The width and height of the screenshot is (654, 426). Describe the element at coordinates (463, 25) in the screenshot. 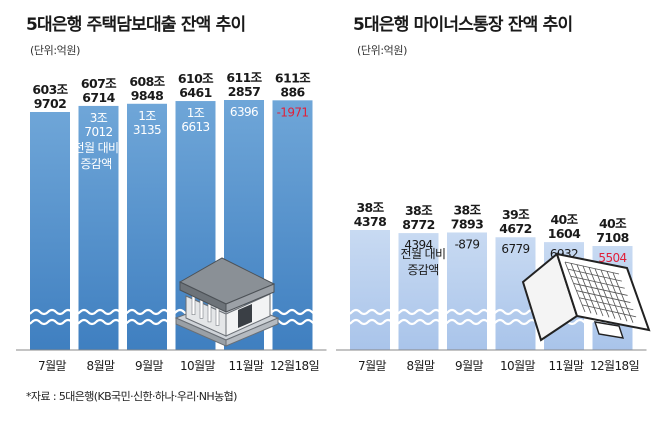

I see `chart-title: 5대은행 마이너스통장 잔액 추이` at that location.